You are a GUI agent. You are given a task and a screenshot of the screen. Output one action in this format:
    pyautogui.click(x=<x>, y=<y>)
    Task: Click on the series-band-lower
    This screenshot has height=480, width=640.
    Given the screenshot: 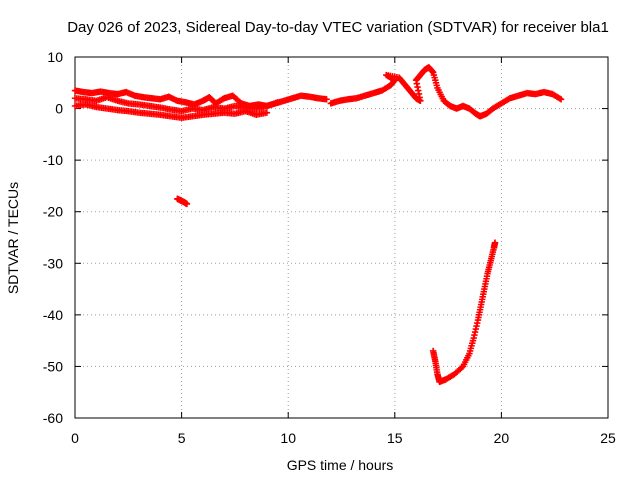 What is the action you would take?
    pyautogui.click(x=171, y=111)
    